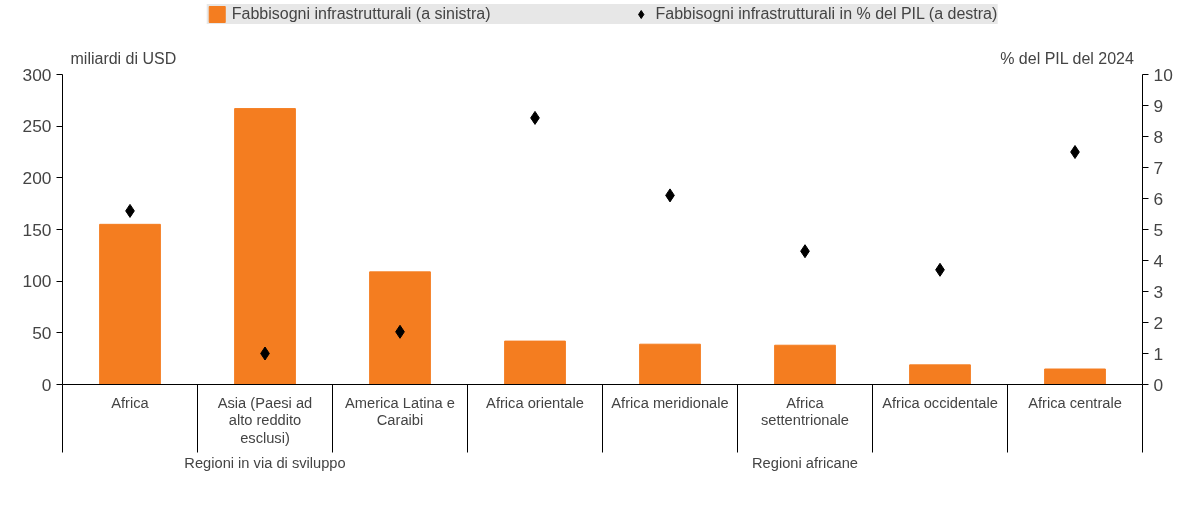  Describe the element at coordinates (37, 177) in the screenshot. I see `y-tick-label: 200` at that location.